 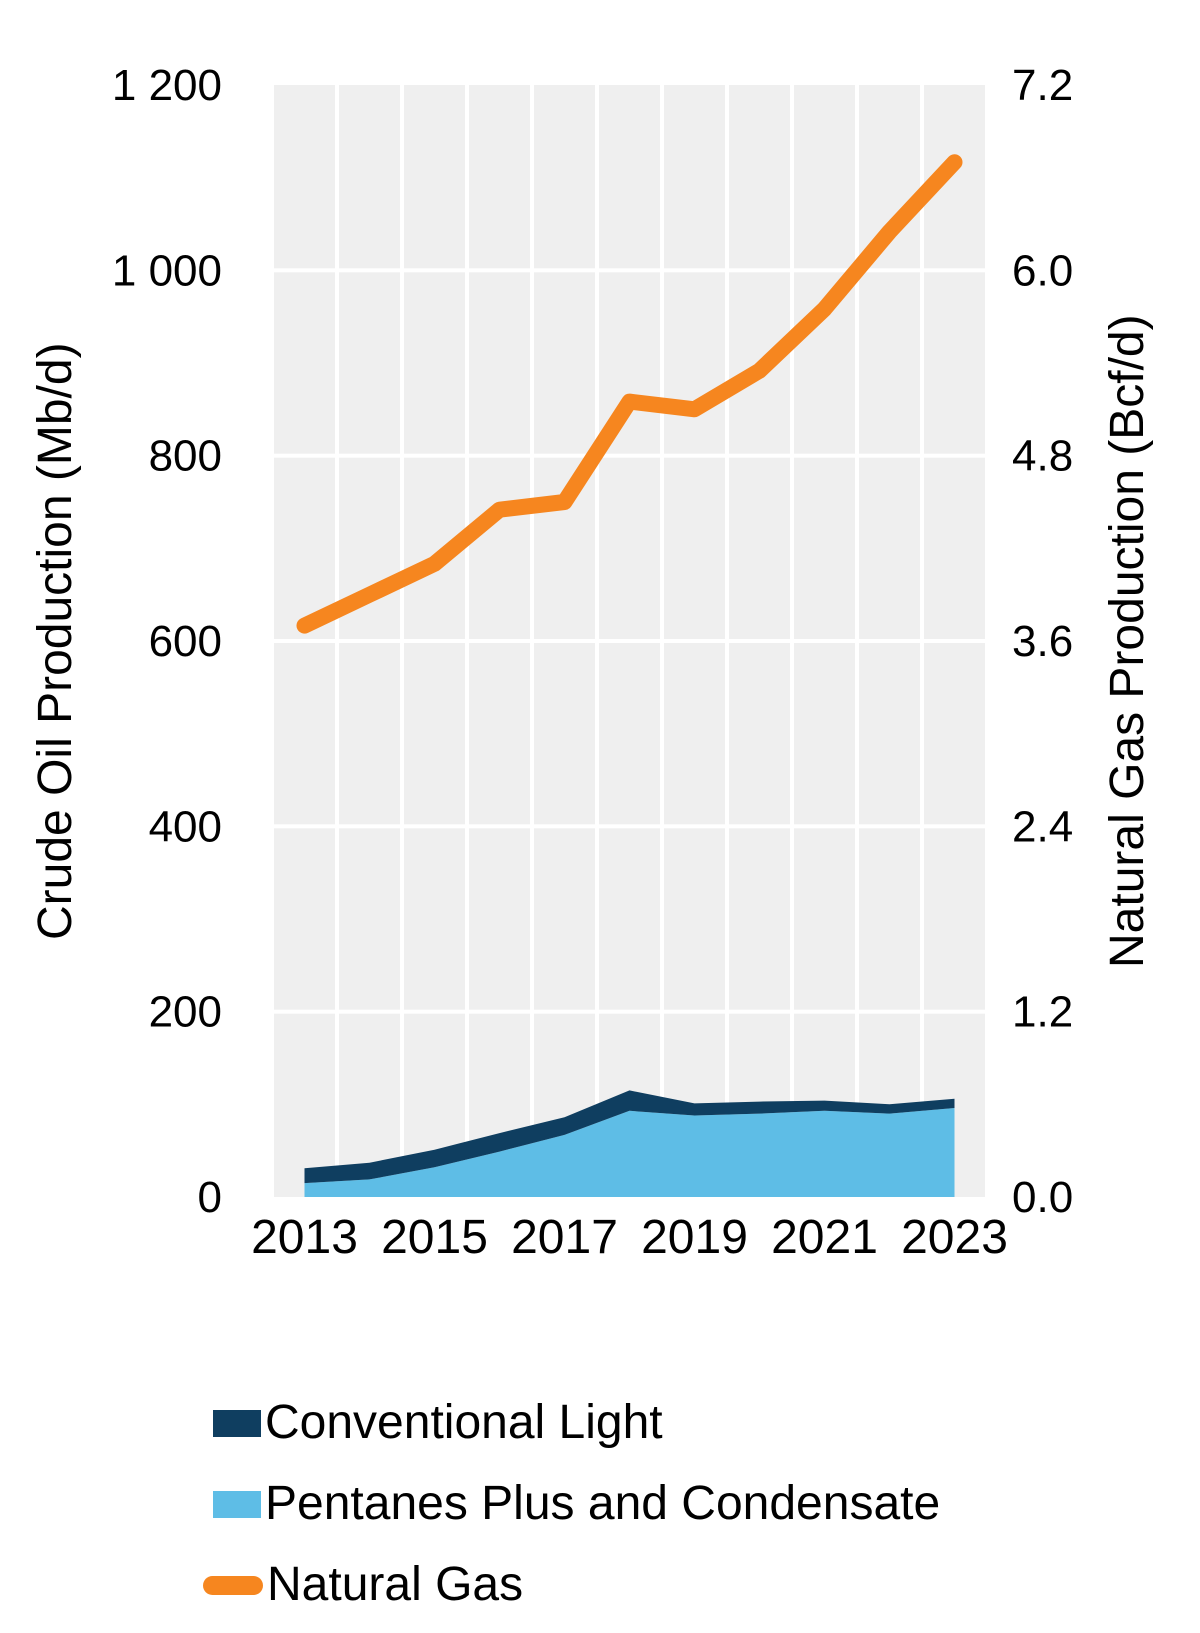 I want to click on legend-label: Natural Gas, so click(x=395, y=1584).